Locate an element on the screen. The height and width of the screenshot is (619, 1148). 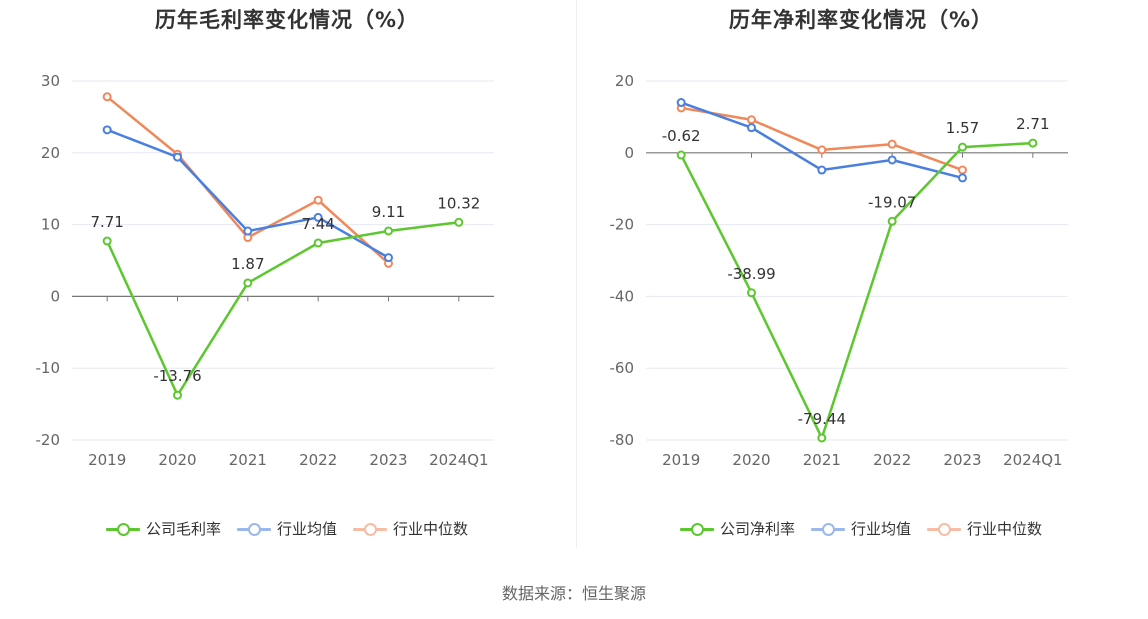
chart-title: 历年毛利率变化情况（%） is located at coordinates (287, 20).